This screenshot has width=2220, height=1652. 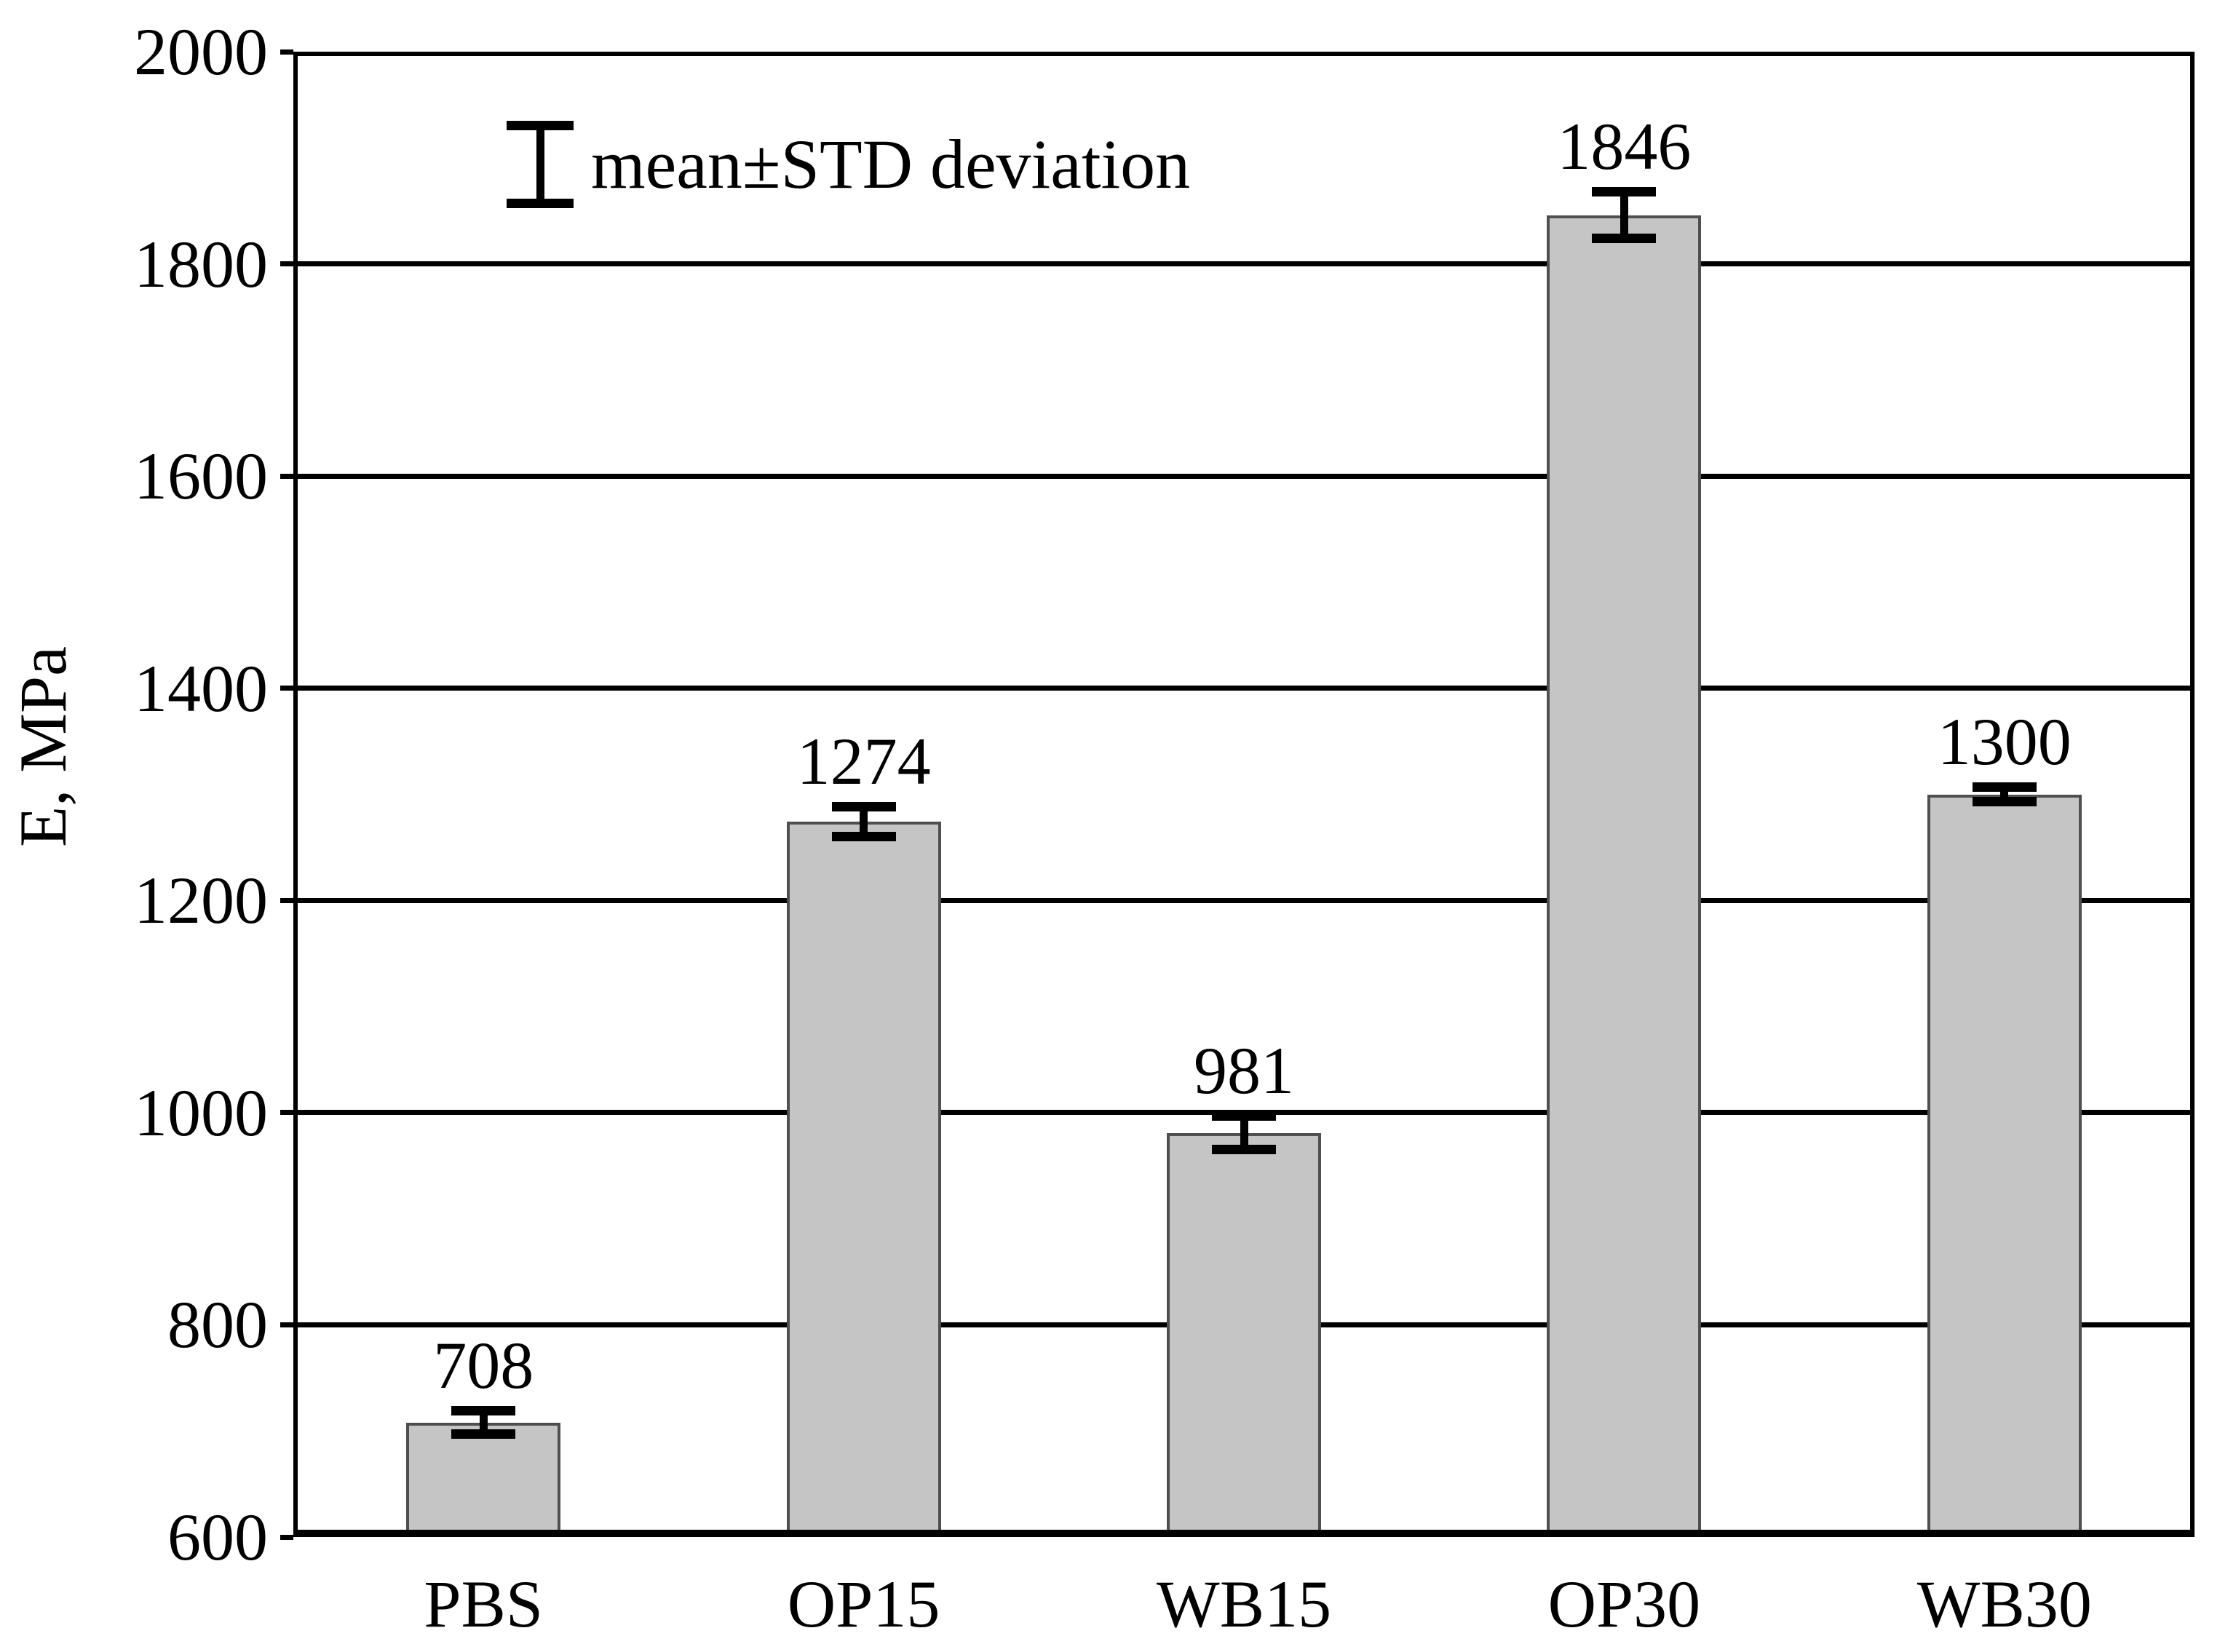 What do you see at coordinates (201, 900) in the screenshot?
I see `y-tick-label: 1200` at bounding box center [201, 900].